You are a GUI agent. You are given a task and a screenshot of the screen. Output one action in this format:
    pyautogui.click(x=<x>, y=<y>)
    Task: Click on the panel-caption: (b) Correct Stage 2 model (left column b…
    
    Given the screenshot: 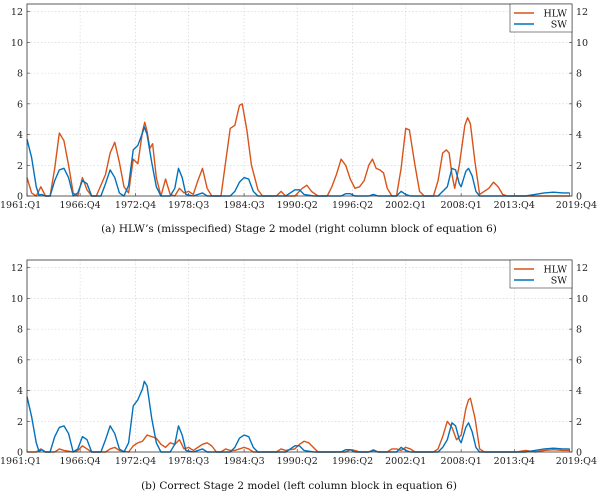 What is the action you would take?
    pyautogui.click(x=299, y=486)
    